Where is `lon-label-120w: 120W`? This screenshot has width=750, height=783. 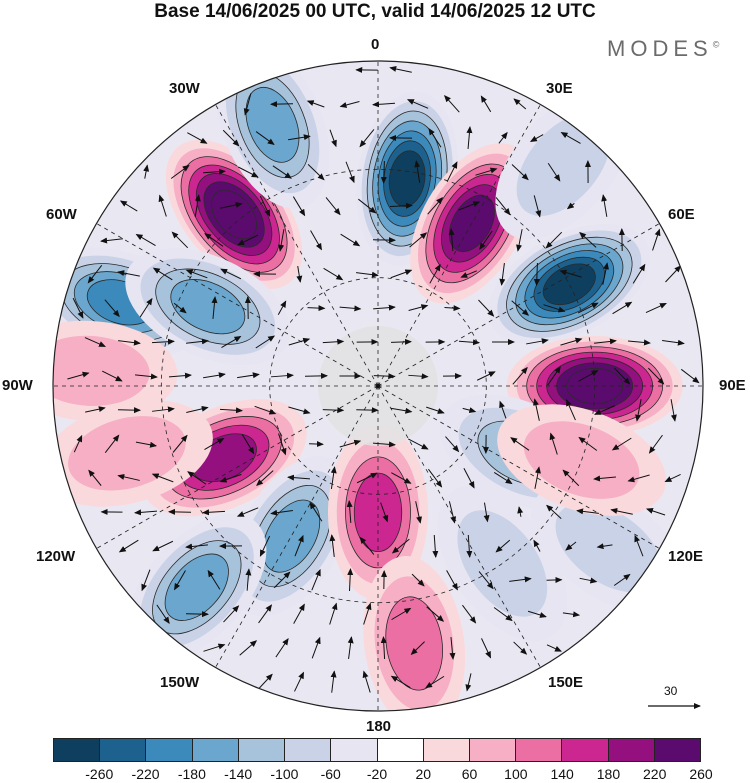 lon-label-120w: 120W is located at coordinates (56, 556).